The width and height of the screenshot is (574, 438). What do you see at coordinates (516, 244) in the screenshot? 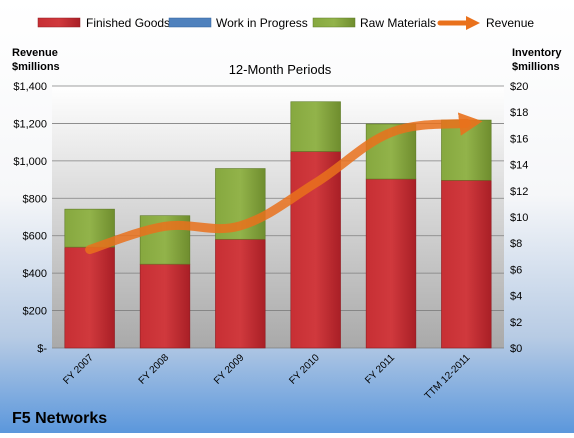
I see `right-tick-label: $8` at bounding box center [516, 244].